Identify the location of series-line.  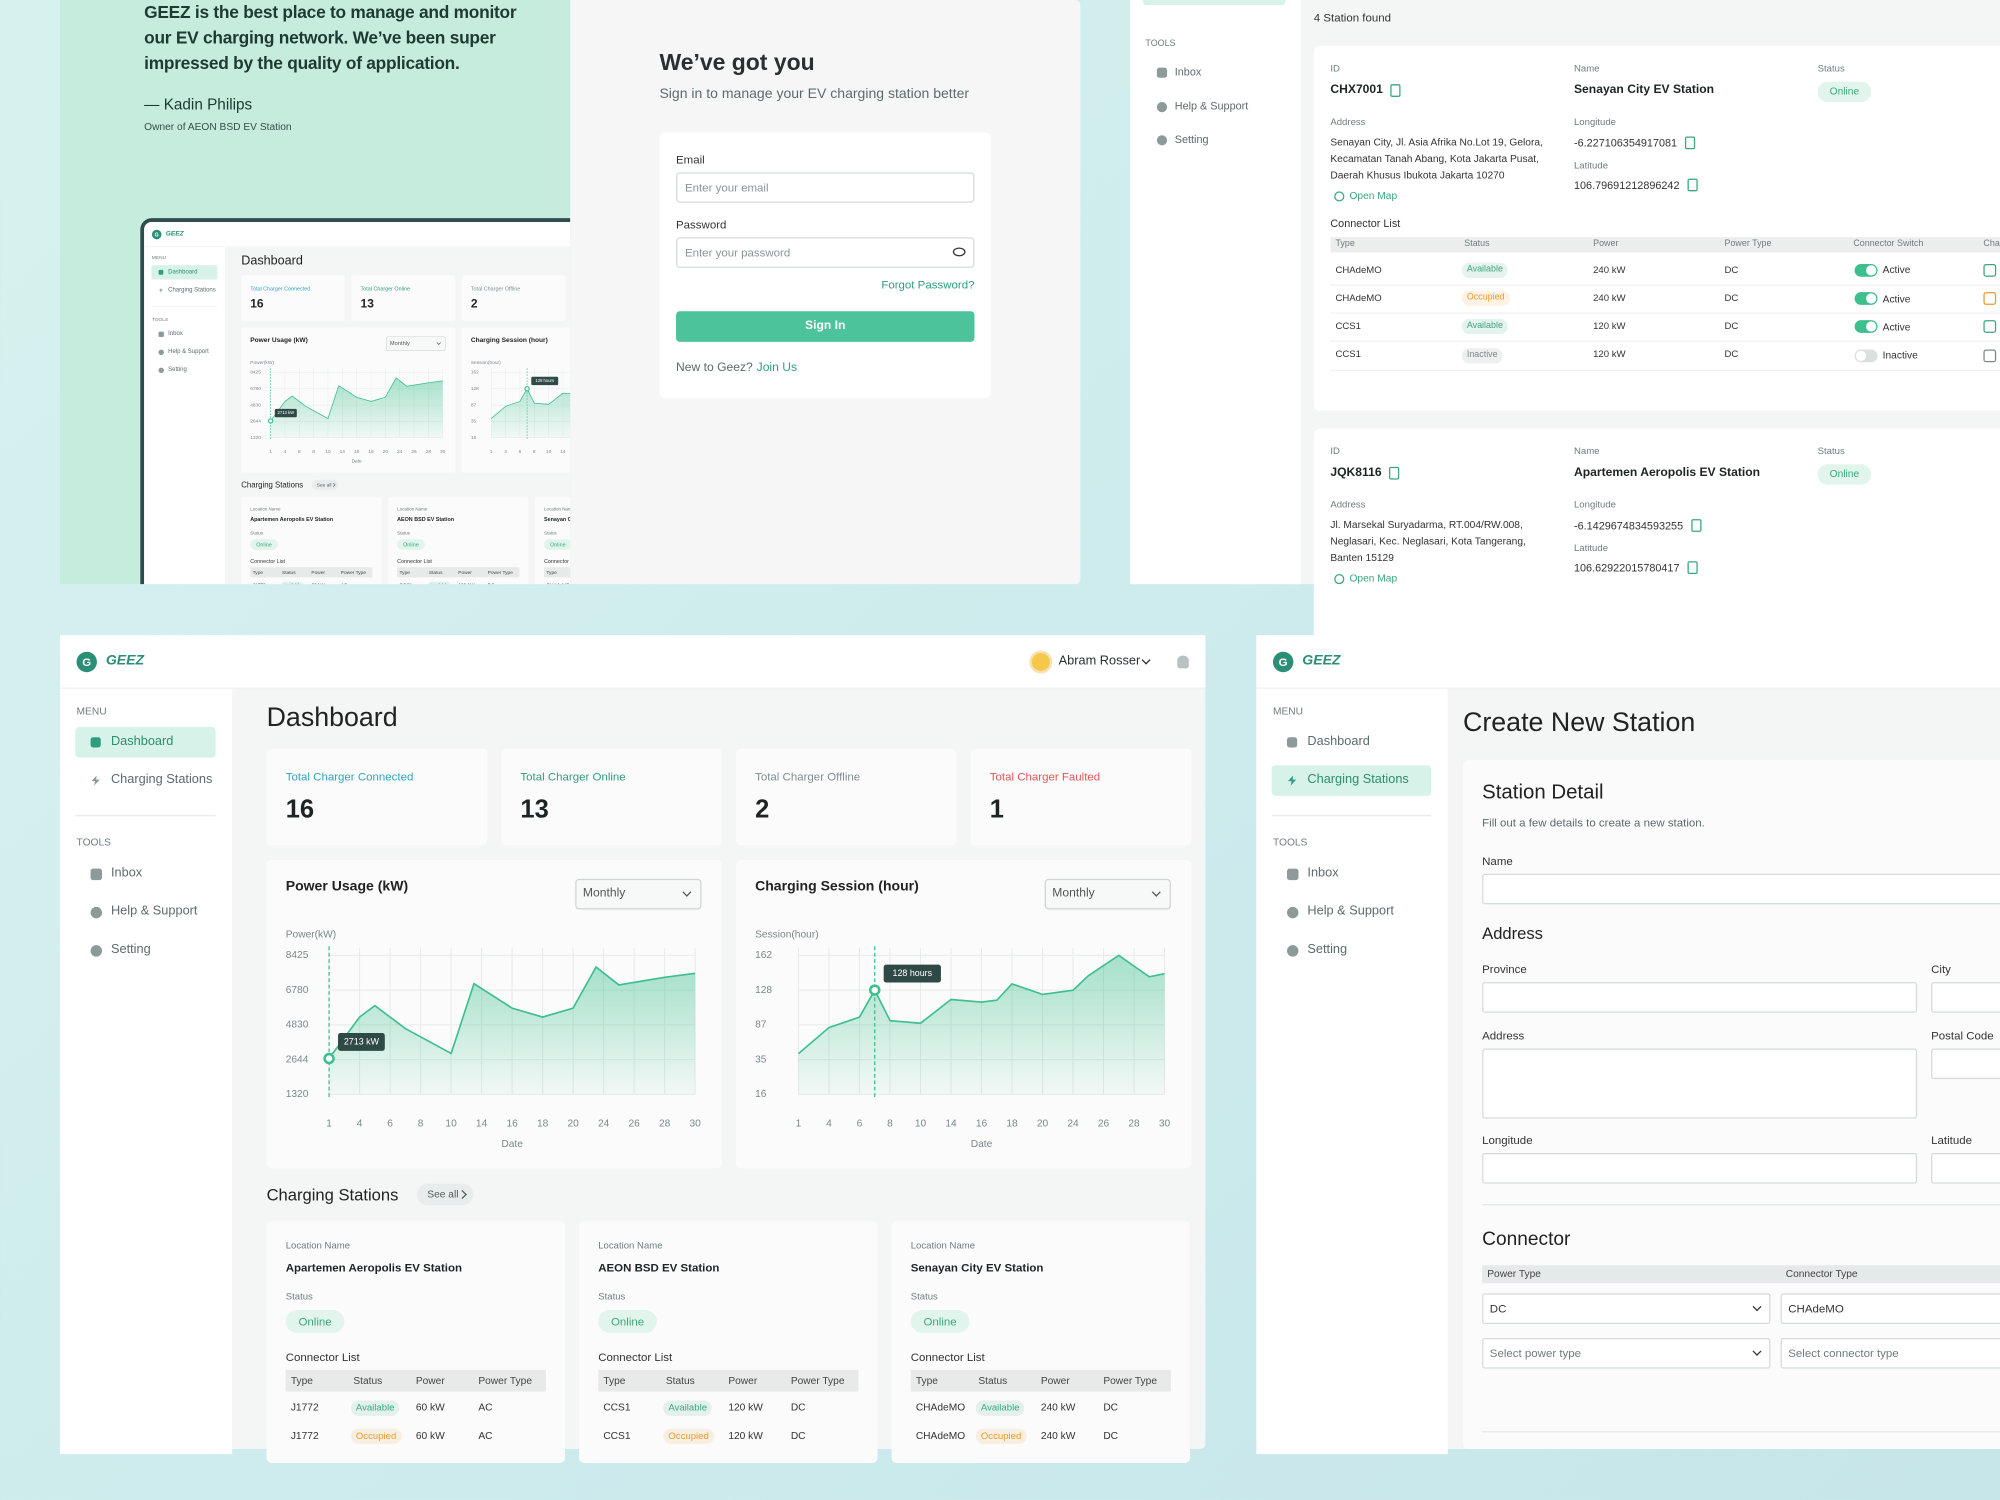
(356, 399).